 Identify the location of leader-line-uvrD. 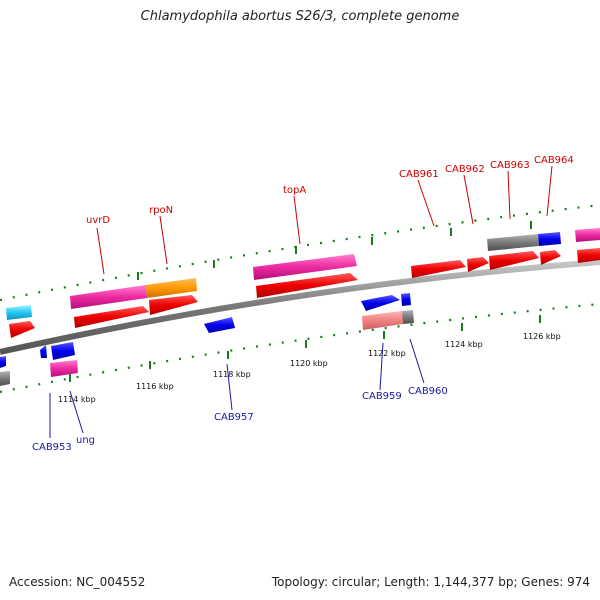
(100, 251).